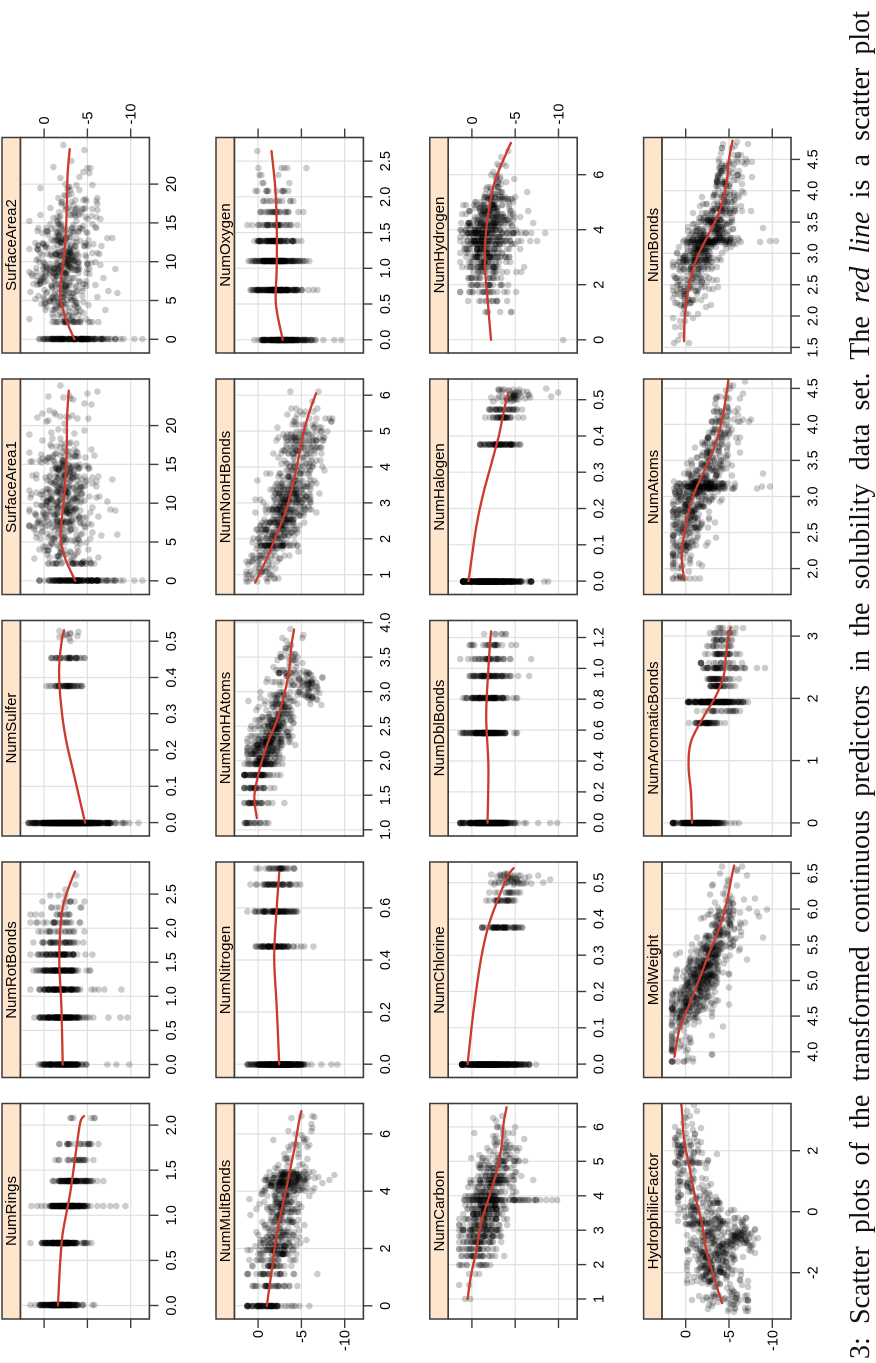  What do you see at coordinates (11, 1211) in the screenshot?
I see `svg-text: NumRings` at bounding box center [11, 1211].